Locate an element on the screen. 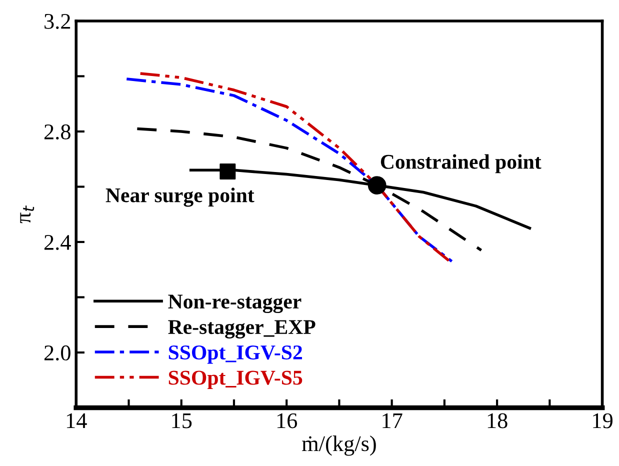  y-tick-label: 2.4 is located at coordinates (57, 242).